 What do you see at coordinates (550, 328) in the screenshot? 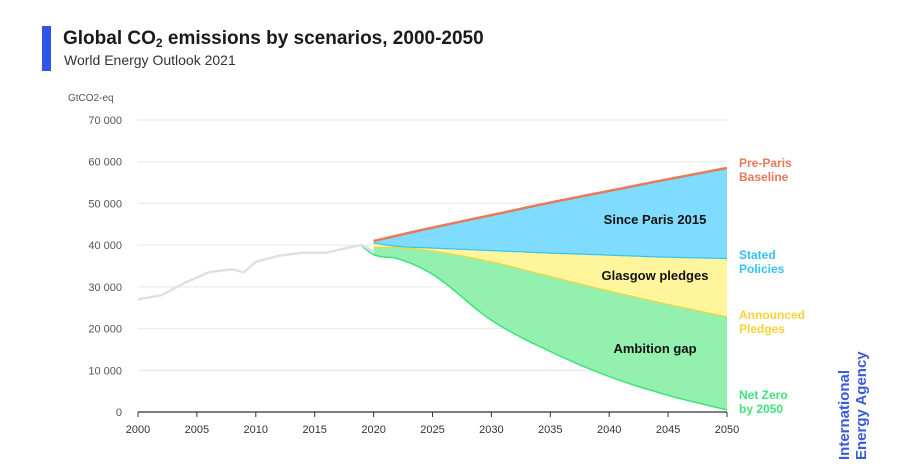
I see `ambition-gap-area` at bounding box center [550, 328].